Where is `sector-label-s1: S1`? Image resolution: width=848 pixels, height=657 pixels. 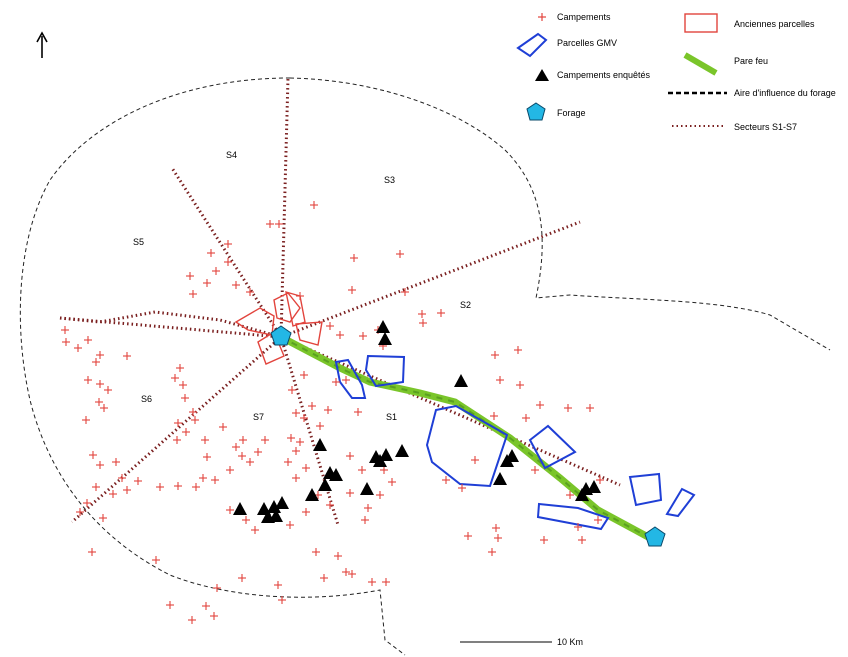
sector-label-s1: S1 is located at coordinates (391, 417).